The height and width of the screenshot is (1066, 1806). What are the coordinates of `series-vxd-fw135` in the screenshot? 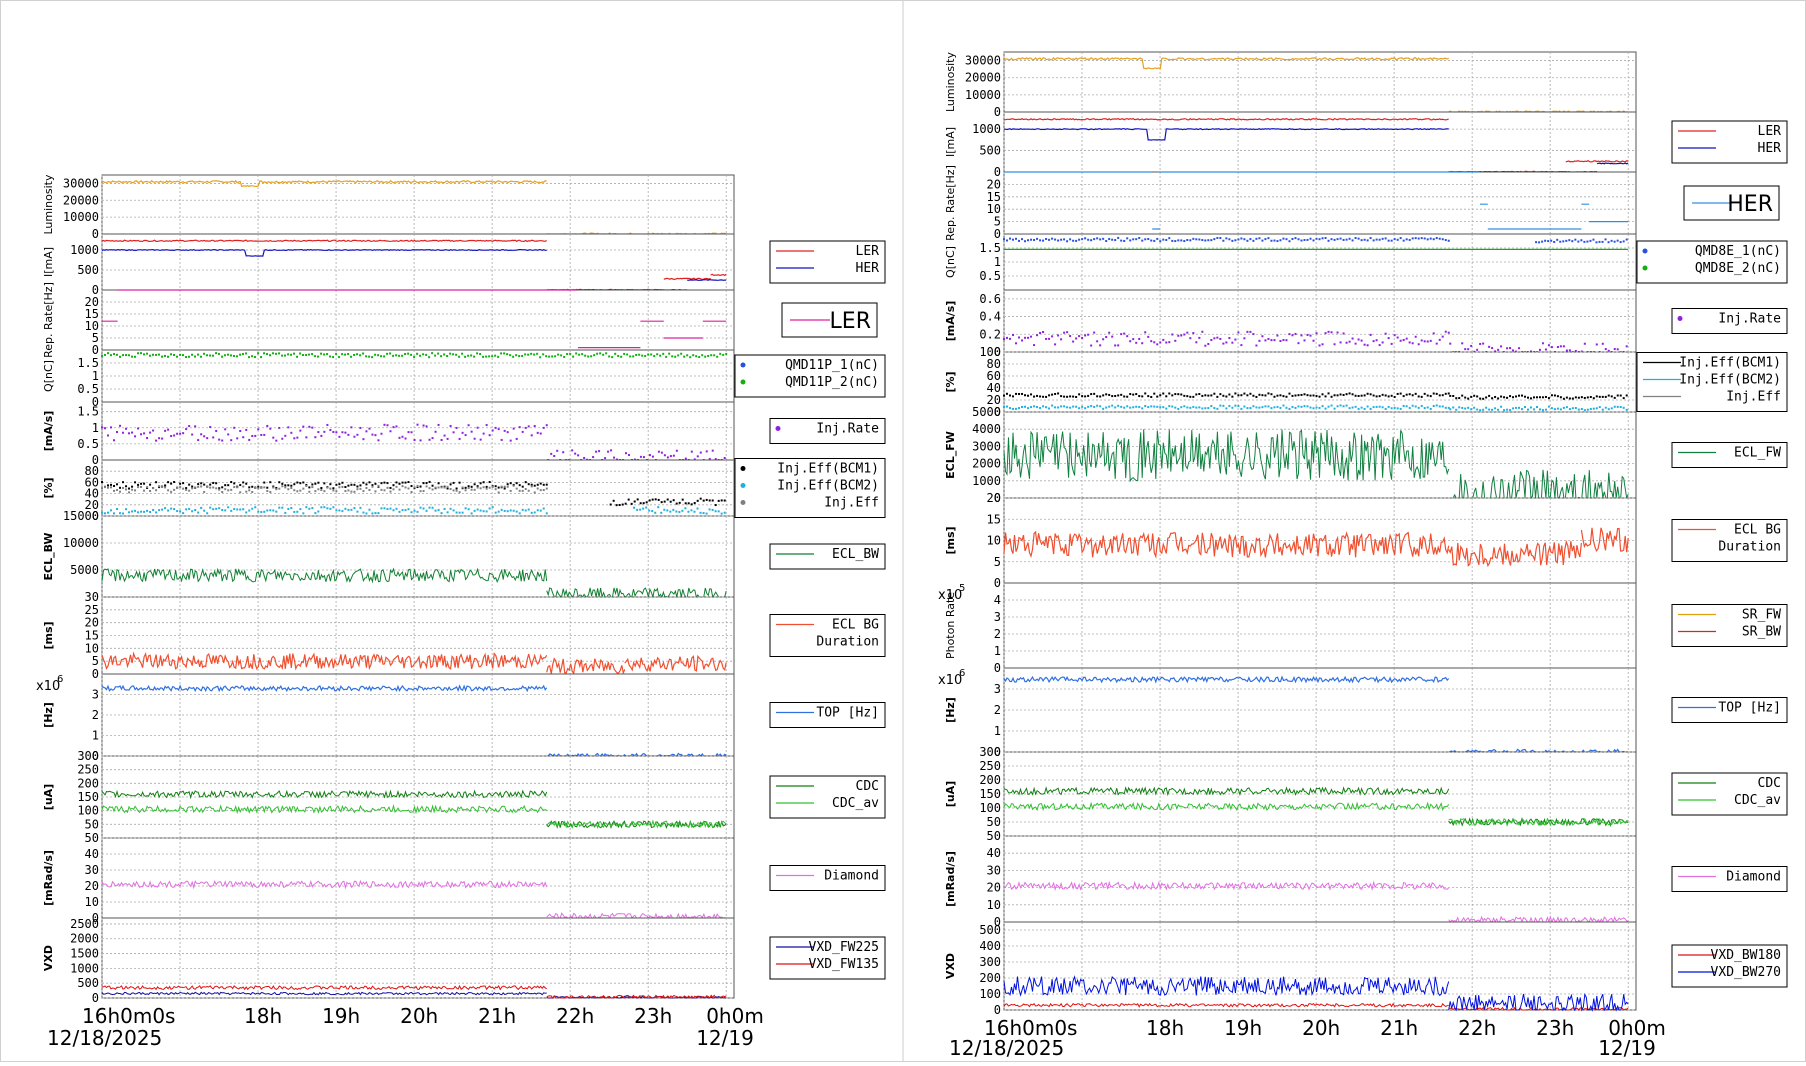 It's located at (414, 991).